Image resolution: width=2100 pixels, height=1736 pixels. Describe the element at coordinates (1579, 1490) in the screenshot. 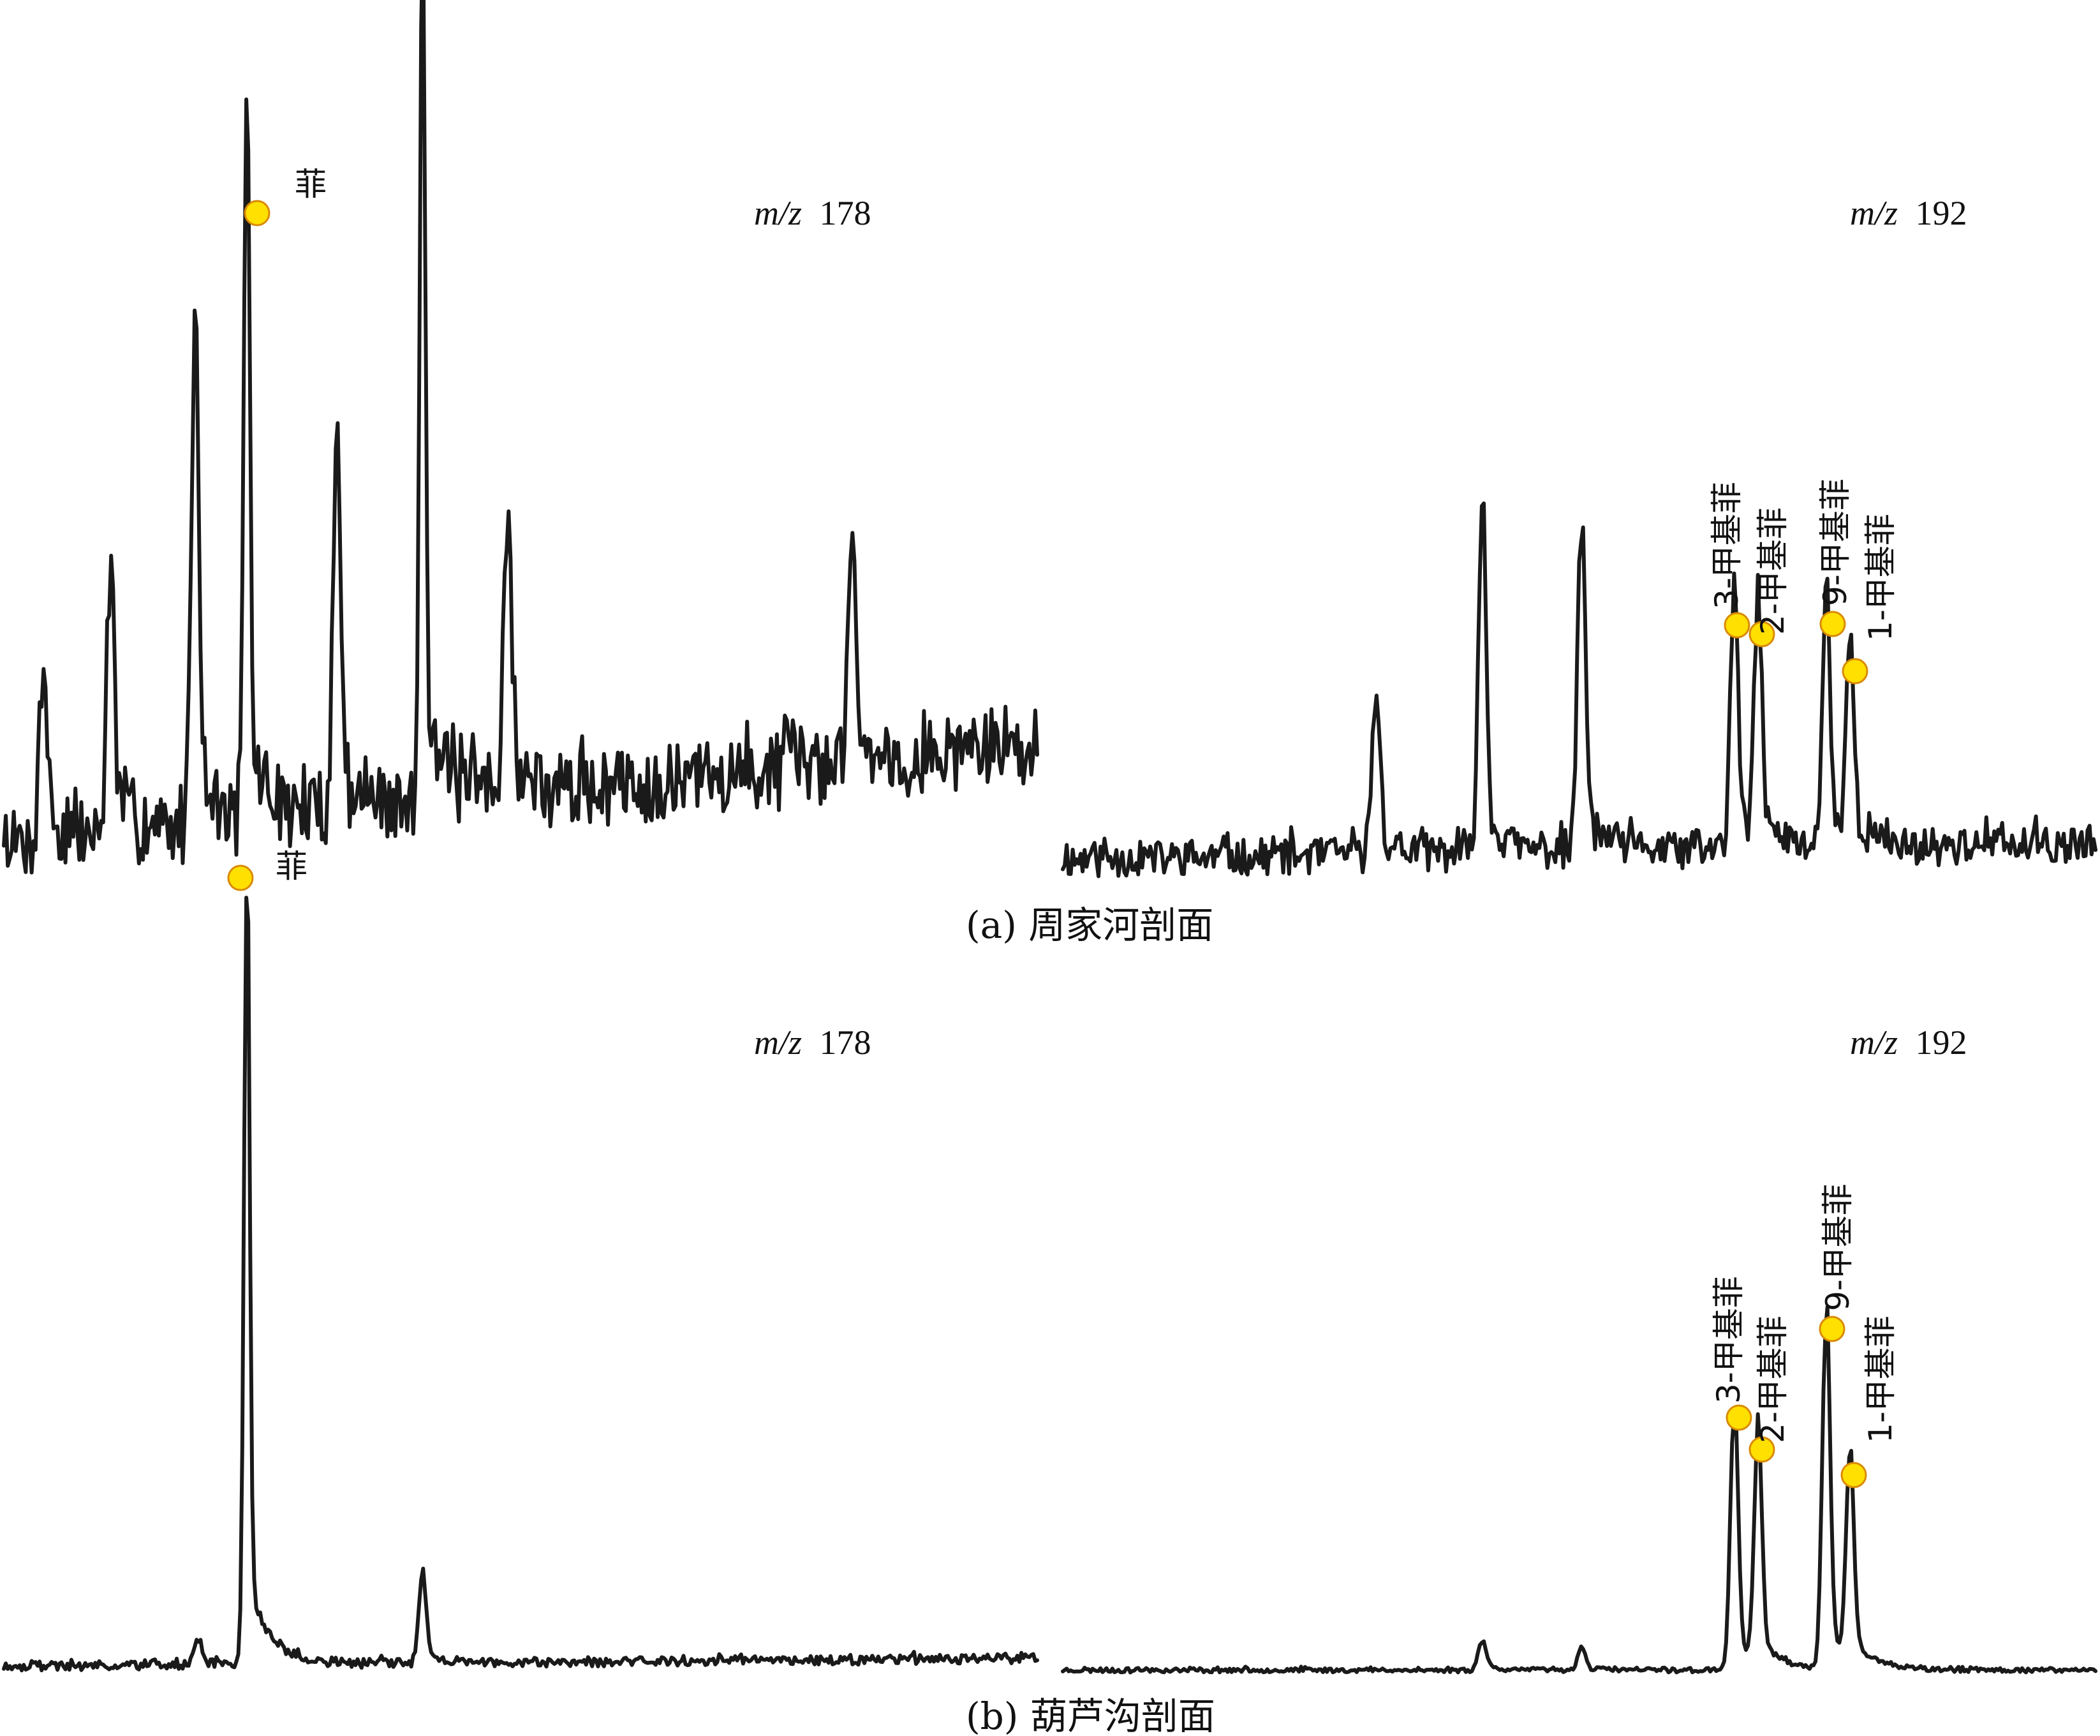

I see `chromatogram-trace-b-mz192` at that location.